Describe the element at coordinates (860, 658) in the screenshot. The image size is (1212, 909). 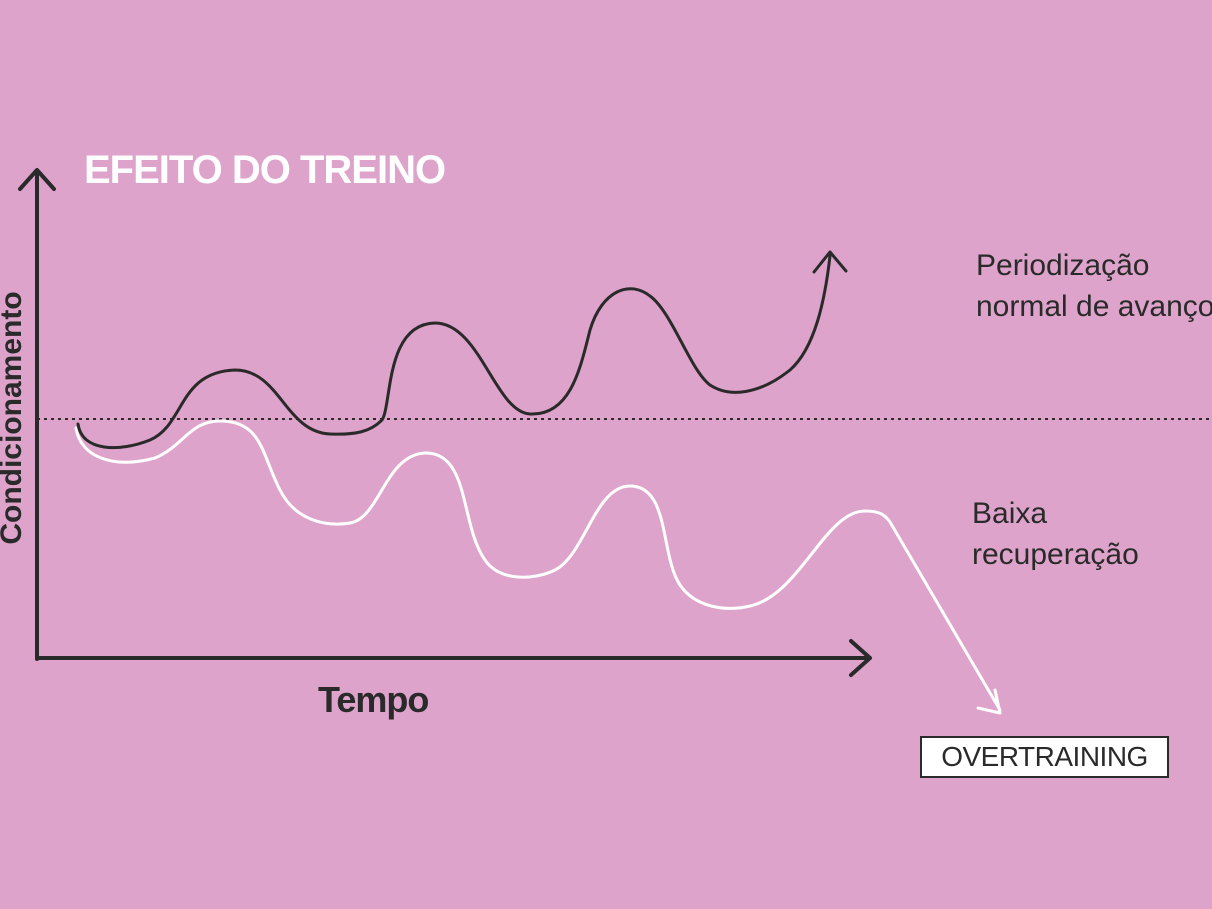
I see `x-axis-arrowhead` at that location.